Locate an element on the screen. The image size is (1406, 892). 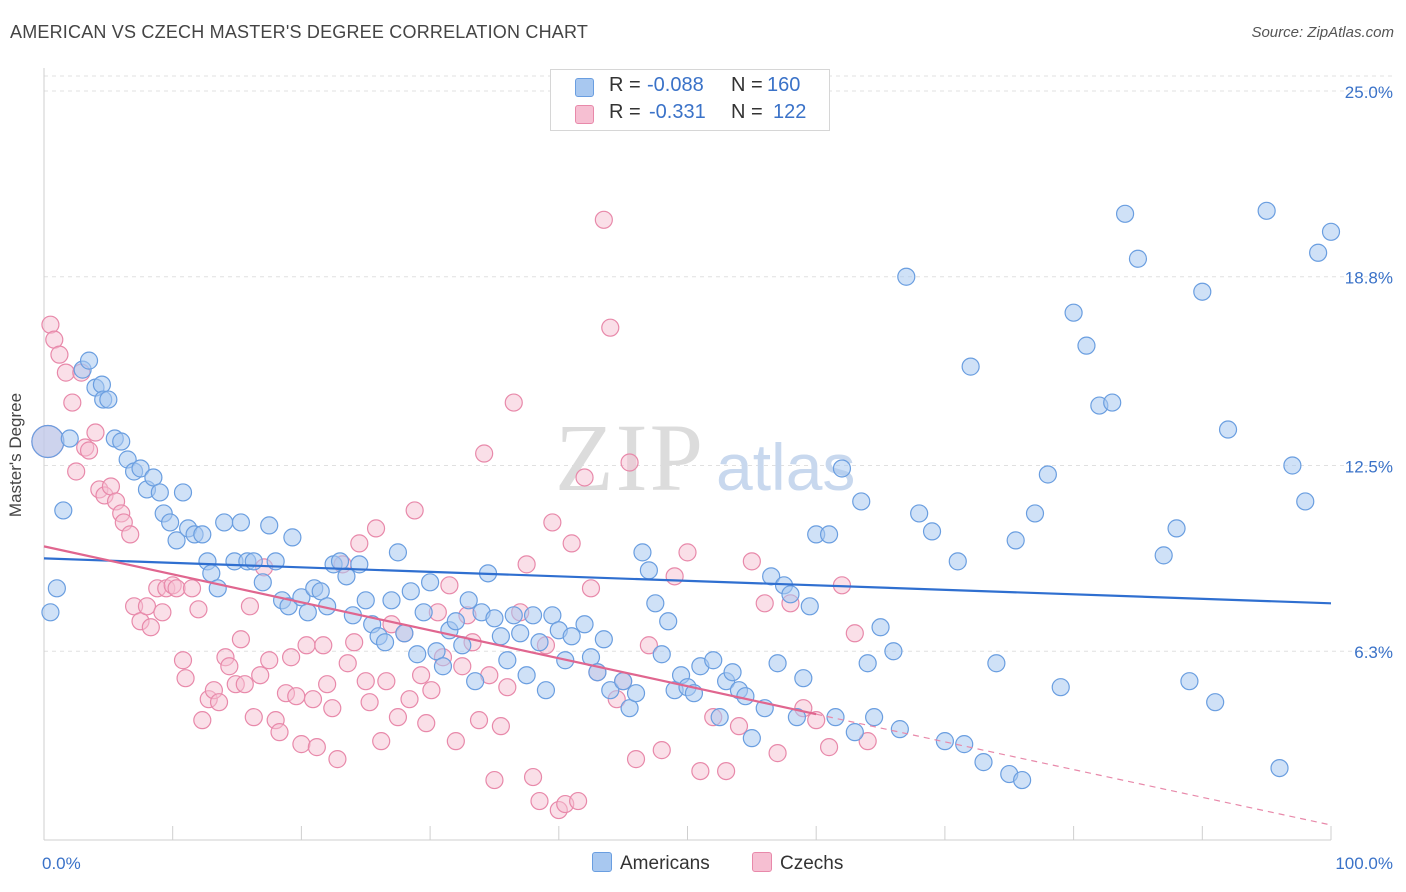
bottom-legend-swatch-americans is located at coordinates (602, 862).